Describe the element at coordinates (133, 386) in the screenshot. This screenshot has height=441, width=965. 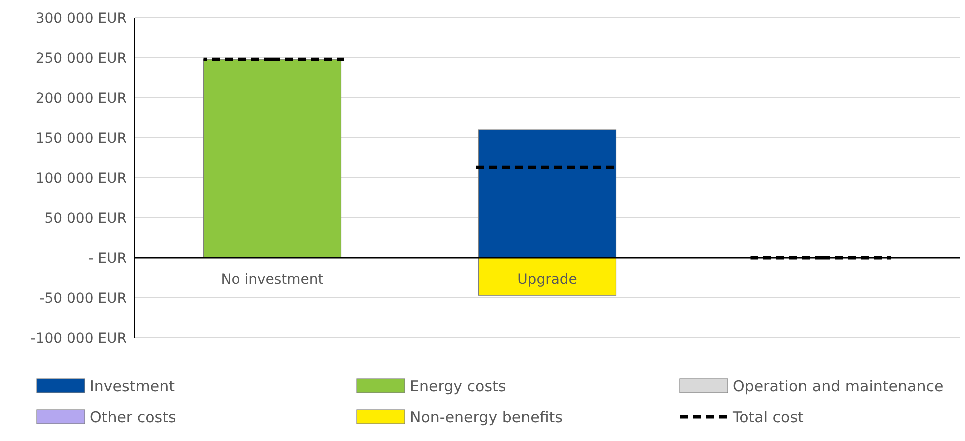
I see `legend-label: Investment` at that location.